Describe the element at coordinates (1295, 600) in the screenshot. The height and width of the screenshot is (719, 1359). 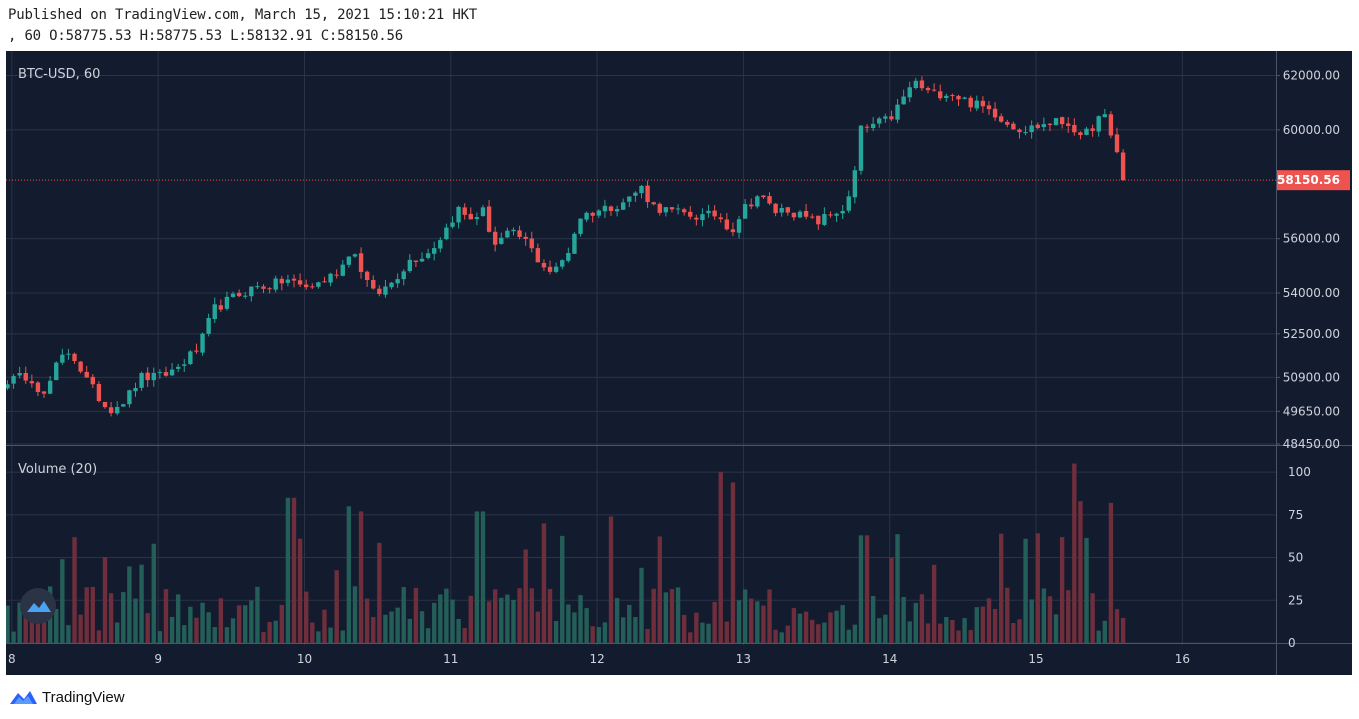
I see `volume-tick-label: 25` at that location.